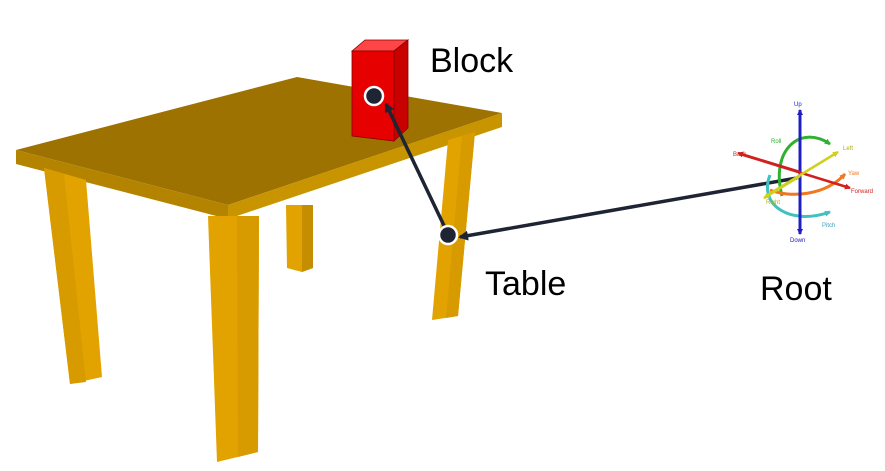  I want to click on yaw-arc, so click(808, 184).